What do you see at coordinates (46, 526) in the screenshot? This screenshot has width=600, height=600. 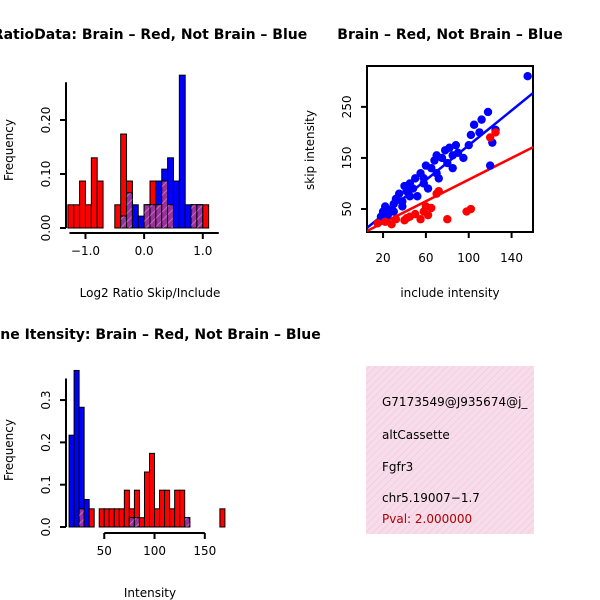 I see `intensity-y-tick-label: 0.0` at bounding box center [46, 526].